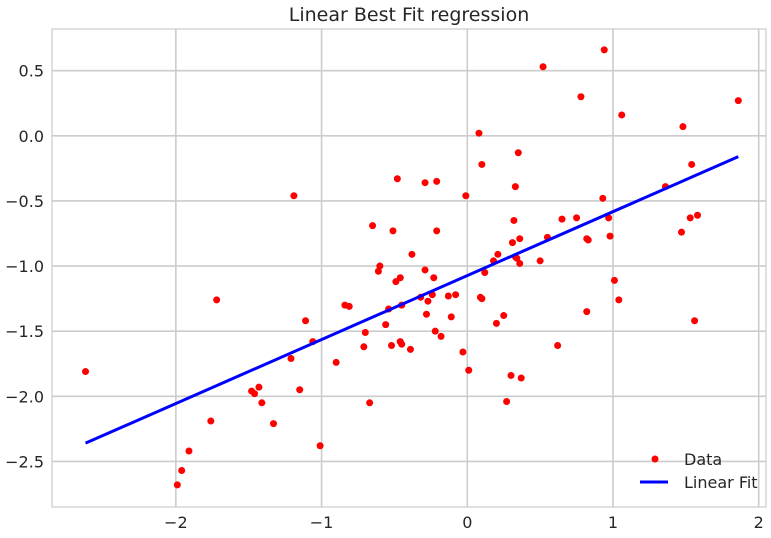  What do you see at coordinates (31, 136) in the screenshot?
I see `y-tick-label: 0.0` at bounding box center [31, 136].